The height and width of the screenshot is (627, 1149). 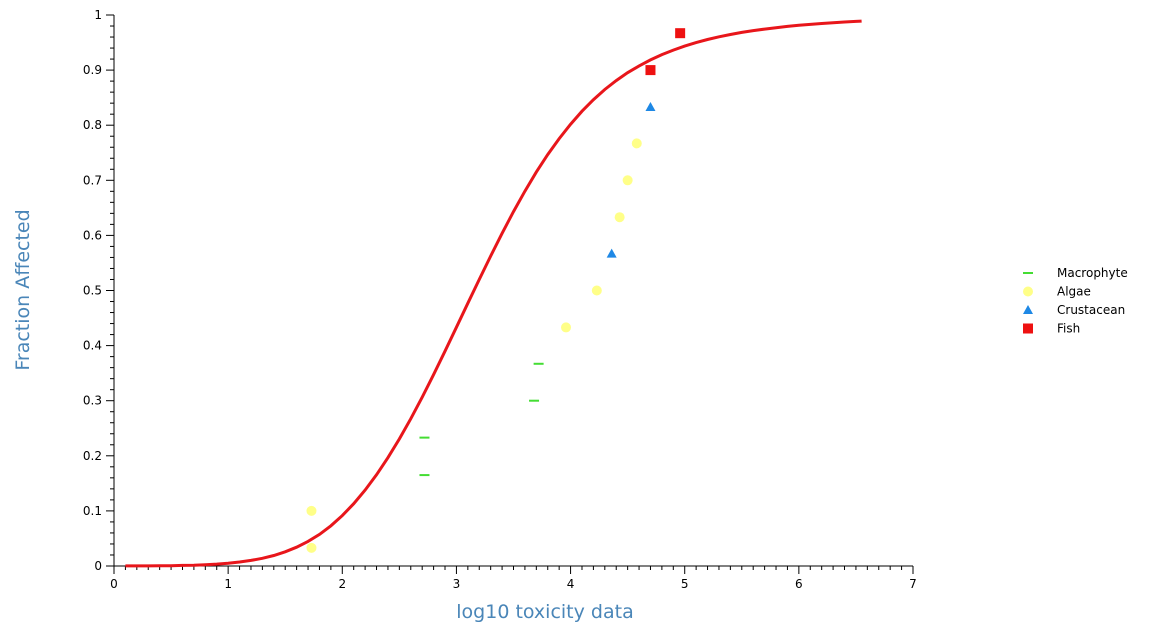 What do you see at coordinates (98, 15) in the screenshot?
I see `y-tick-label: 1` at bounding box center [98, 15].